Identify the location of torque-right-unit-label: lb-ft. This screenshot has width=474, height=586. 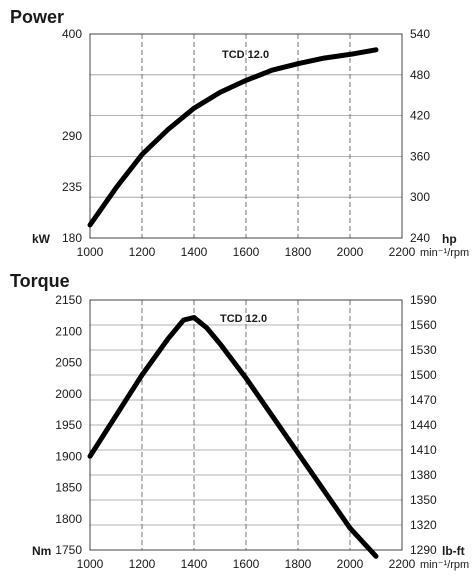
(453, 551).